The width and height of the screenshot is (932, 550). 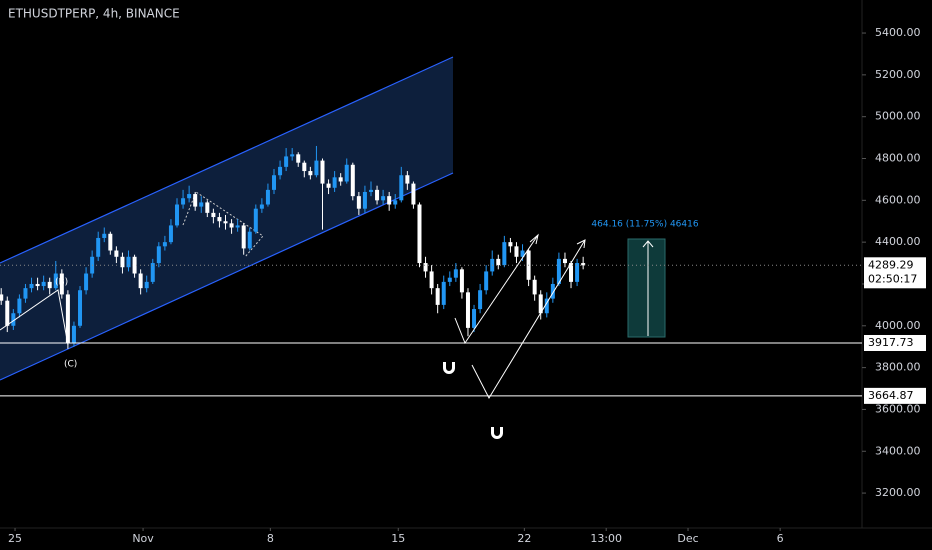 What do you see at coordinates (270, 538) in the screenshot?
I see `x-tick-label: 8` at bounding box center [270, 538].